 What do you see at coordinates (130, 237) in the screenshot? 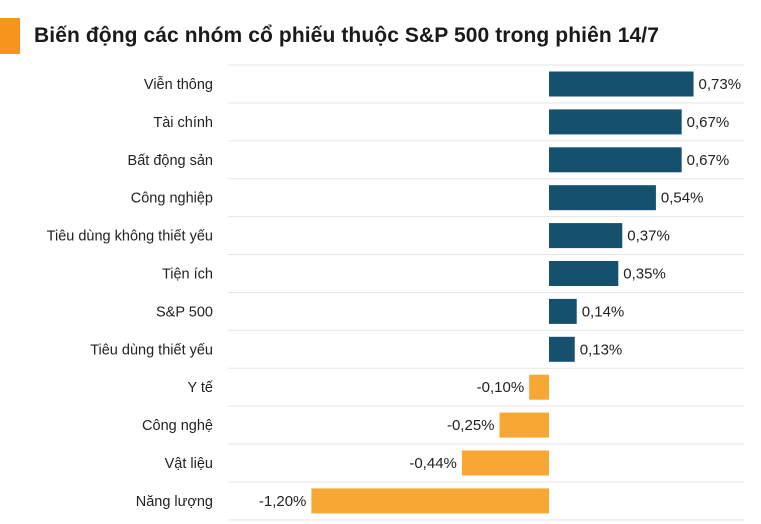
I see `category-label: Tiêu dùng không thiết yếu` at bounding box center [130, 237].